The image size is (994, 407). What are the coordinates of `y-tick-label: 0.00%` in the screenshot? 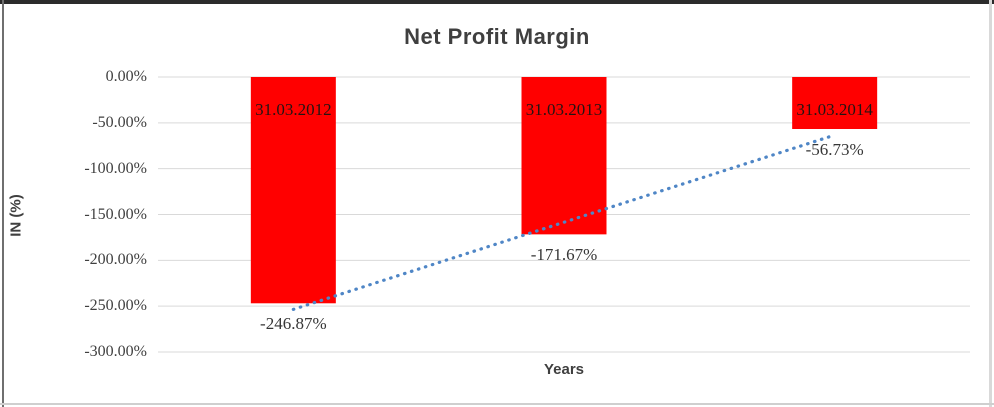 It's located at (126, 76).